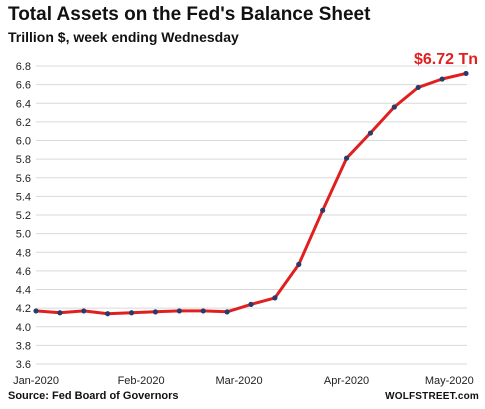 The height and width of the screenshot is (409, 485). Describe the element at coordinates (432, 396) in the screenshot. I see `brand-label: WOLFSTREET.com` at that location.